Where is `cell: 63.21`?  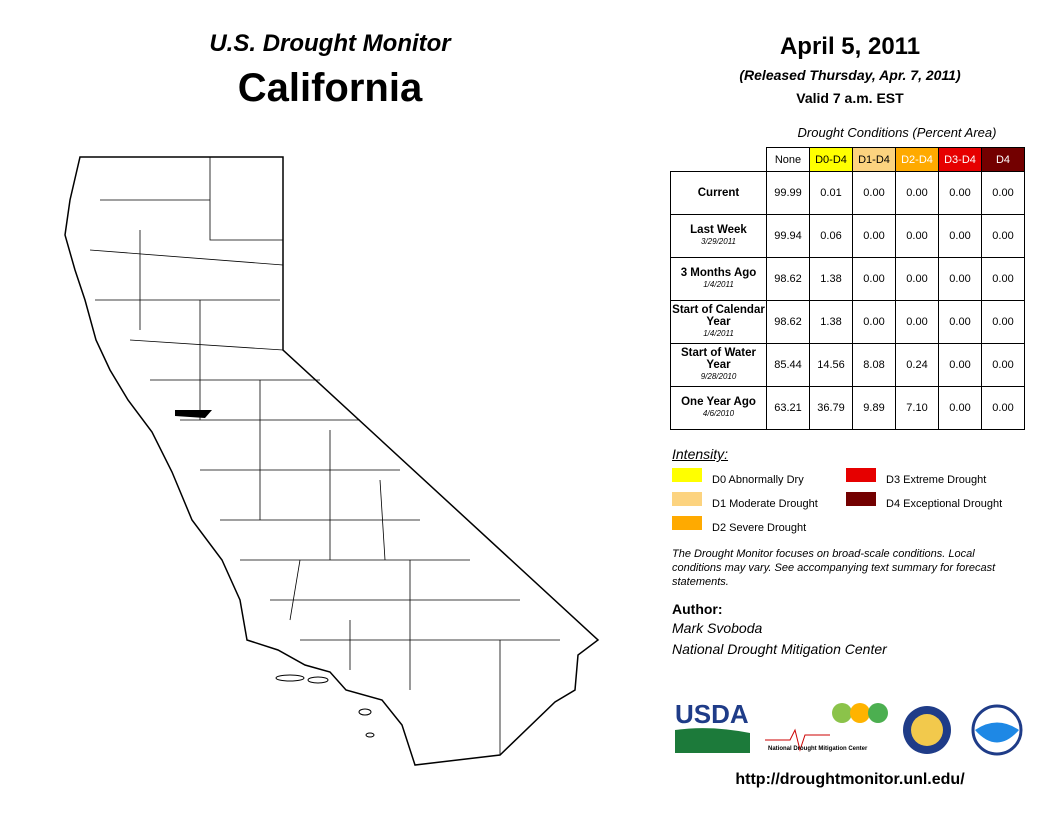
cell: 63.21 is located at coordinates (788, 408).